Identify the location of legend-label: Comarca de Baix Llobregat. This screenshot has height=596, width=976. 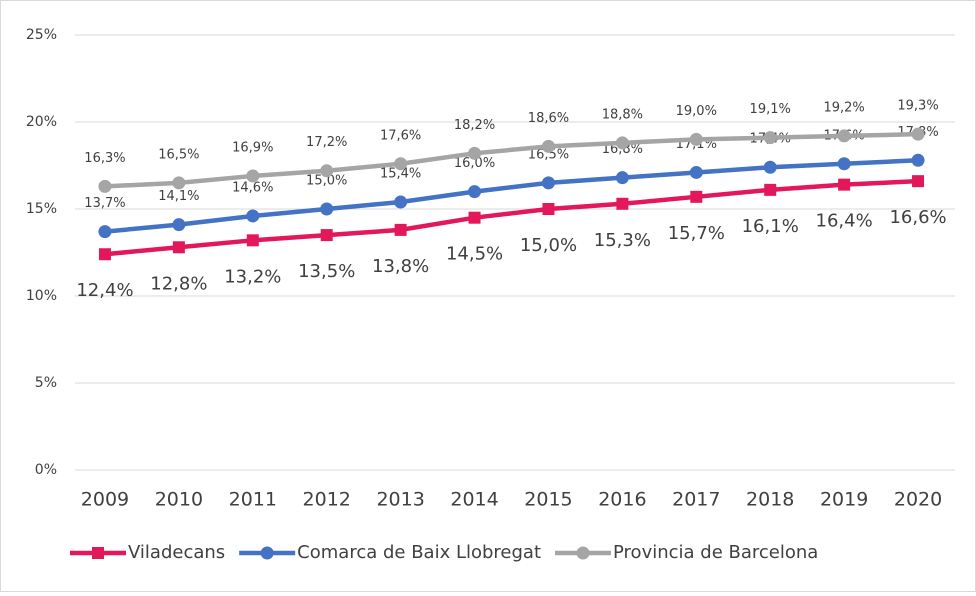
(419, 552).